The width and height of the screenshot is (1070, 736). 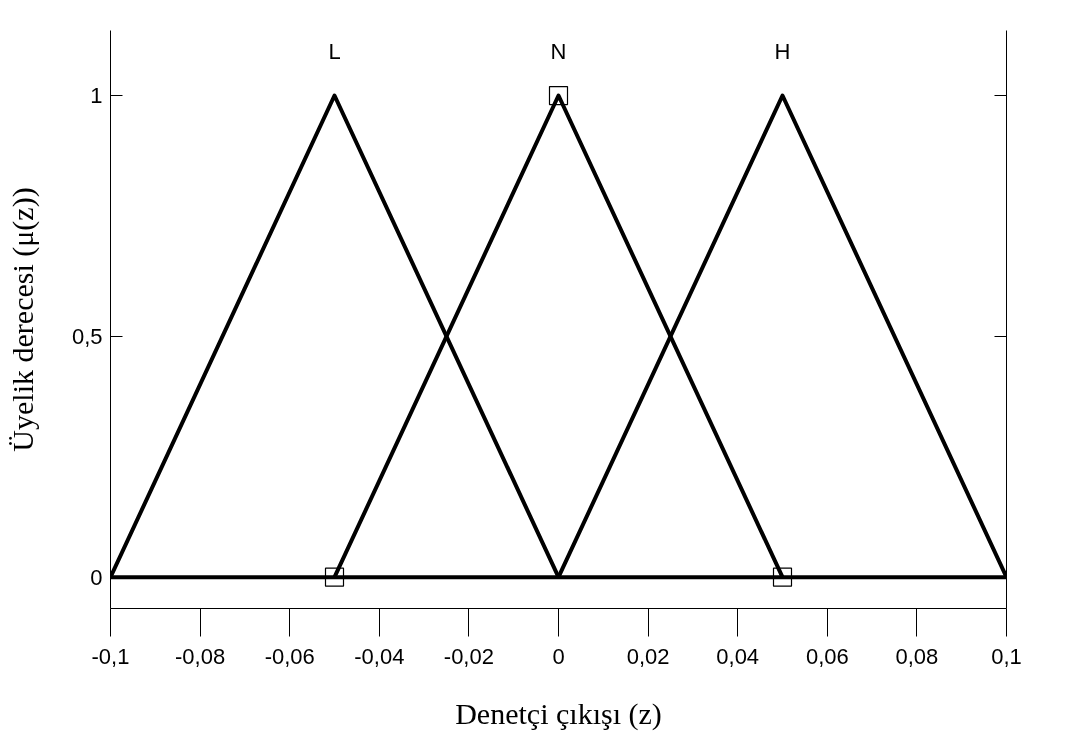 What do you see at coordinates (87, 336) in the screenshot?
I see `y-tick-label: 0,5` at bounding box center [87, 336].